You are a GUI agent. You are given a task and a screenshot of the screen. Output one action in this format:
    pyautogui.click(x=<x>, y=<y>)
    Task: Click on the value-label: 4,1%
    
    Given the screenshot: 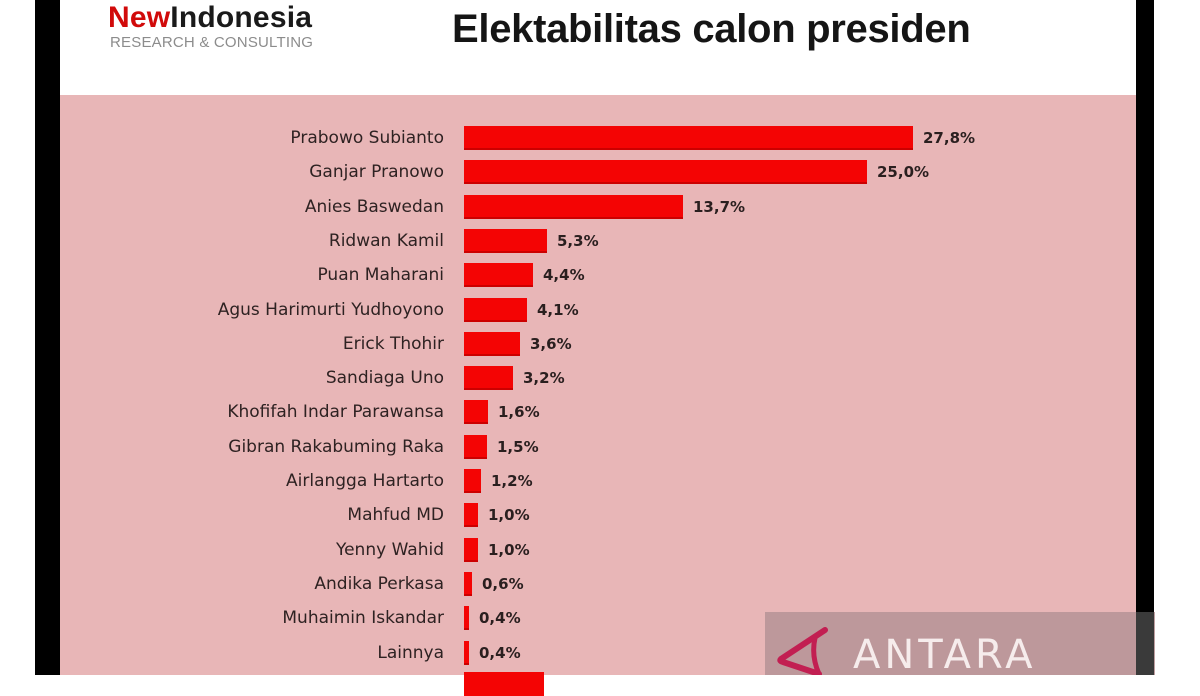 What is the action you would take?
    pyautogui.click(x=558, y=309)
    